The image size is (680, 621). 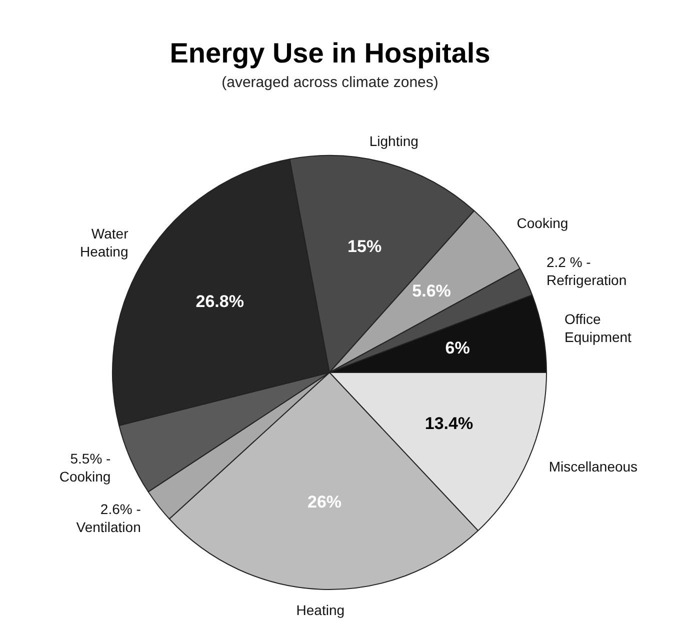 What do you see at coordinates (220, 301) in the screenshot?
I see `data-label: 26.8%` at bounding box center [220, 301].